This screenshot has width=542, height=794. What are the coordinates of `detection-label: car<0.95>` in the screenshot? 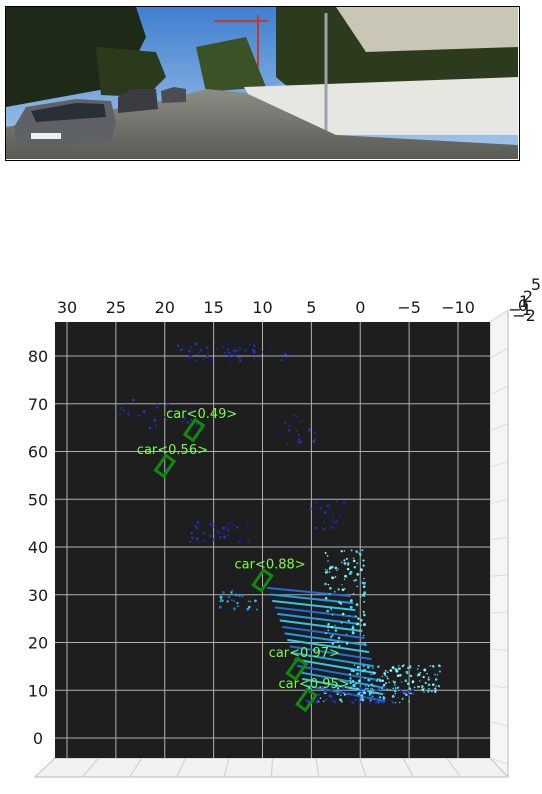 It's located at (314, 684).